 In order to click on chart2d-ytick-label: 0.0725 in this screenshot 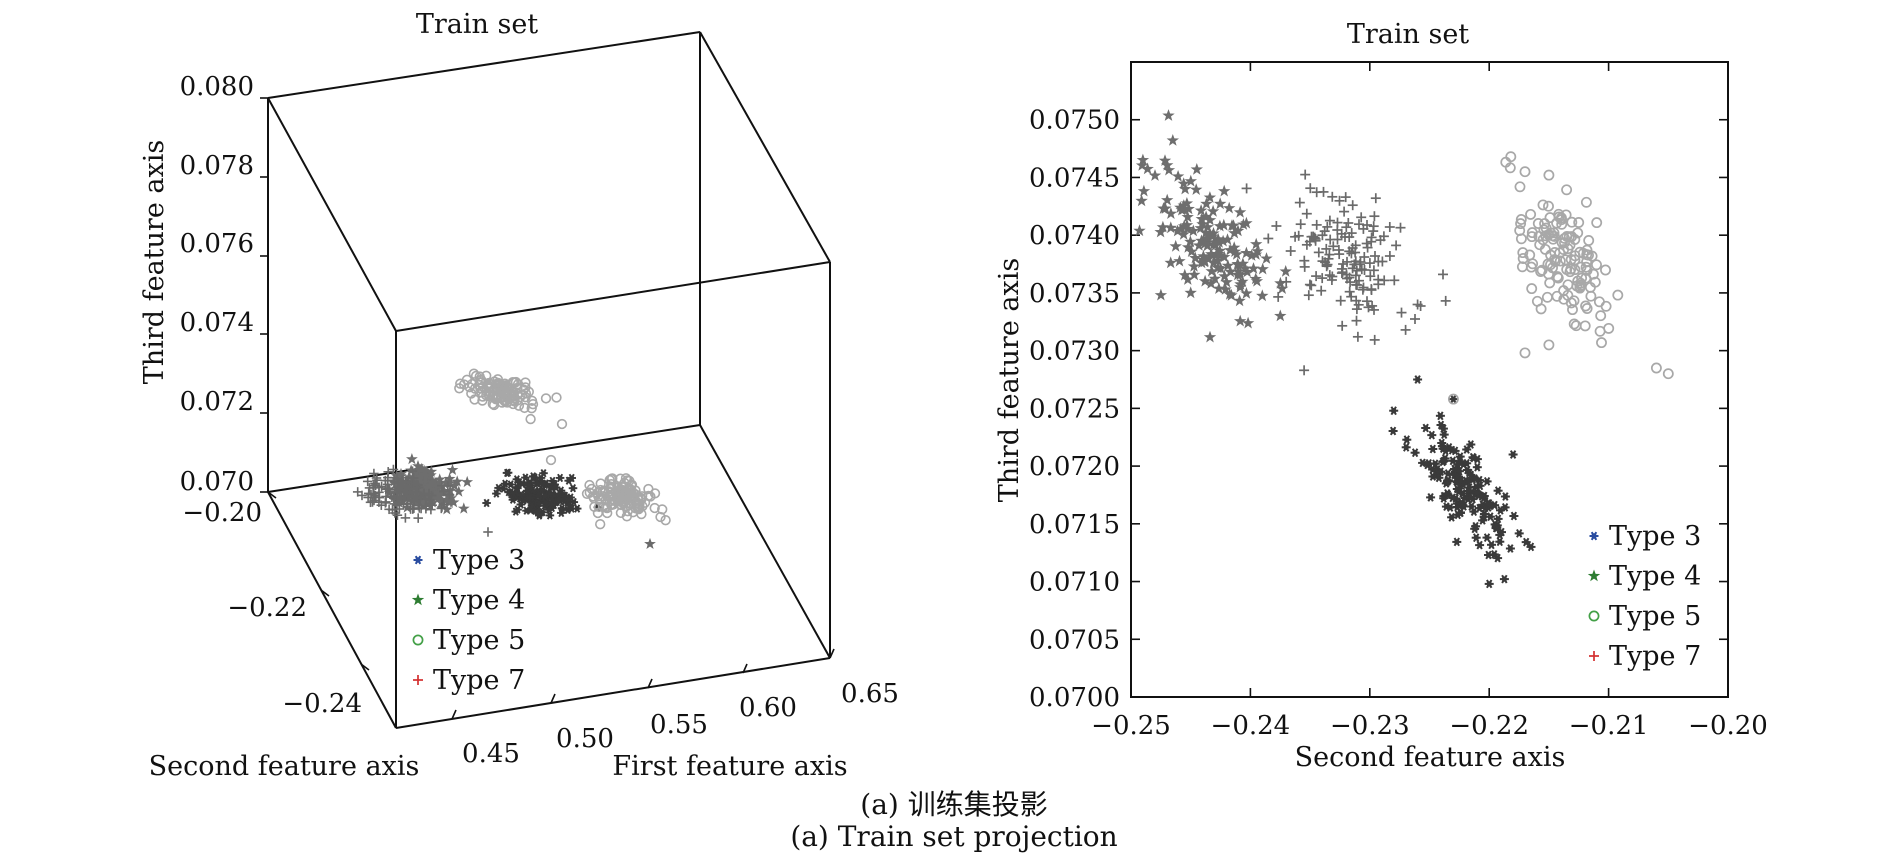, I will do `click(1074, 409)`.